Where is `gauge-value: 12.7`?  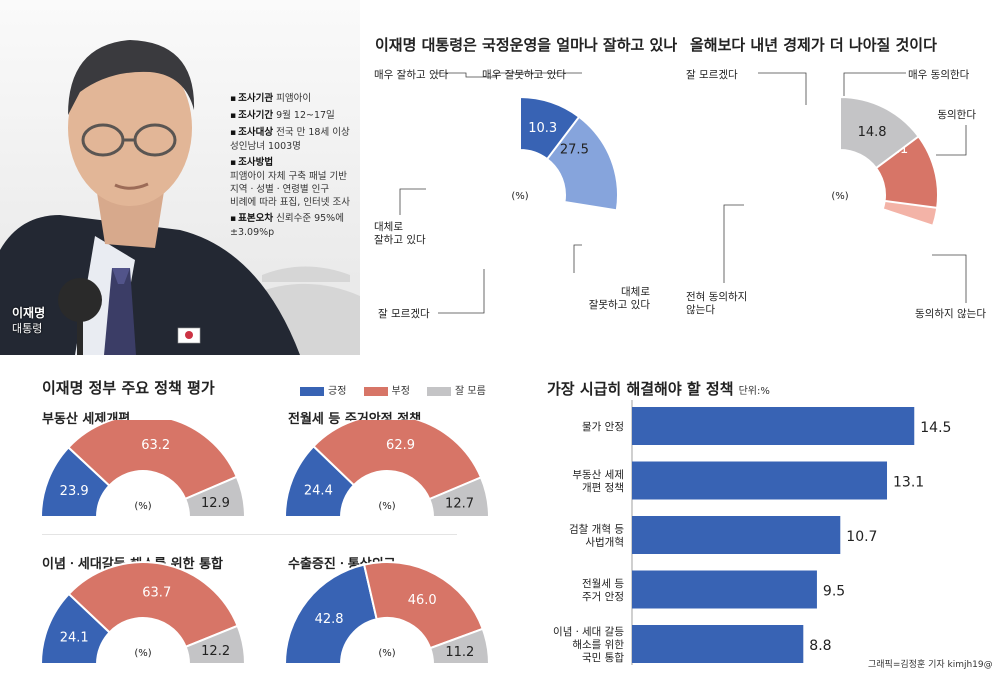 gauge-value: 12.7 is located at coordinates (459, 503).